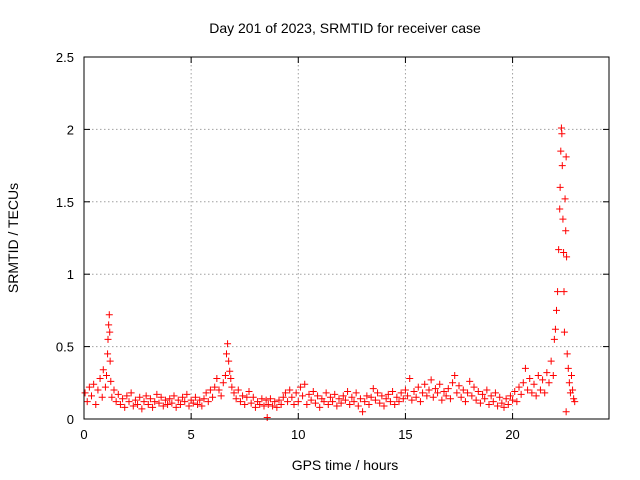  I want to click on x-axis-label: GPS time / hours, so click(345, 465).